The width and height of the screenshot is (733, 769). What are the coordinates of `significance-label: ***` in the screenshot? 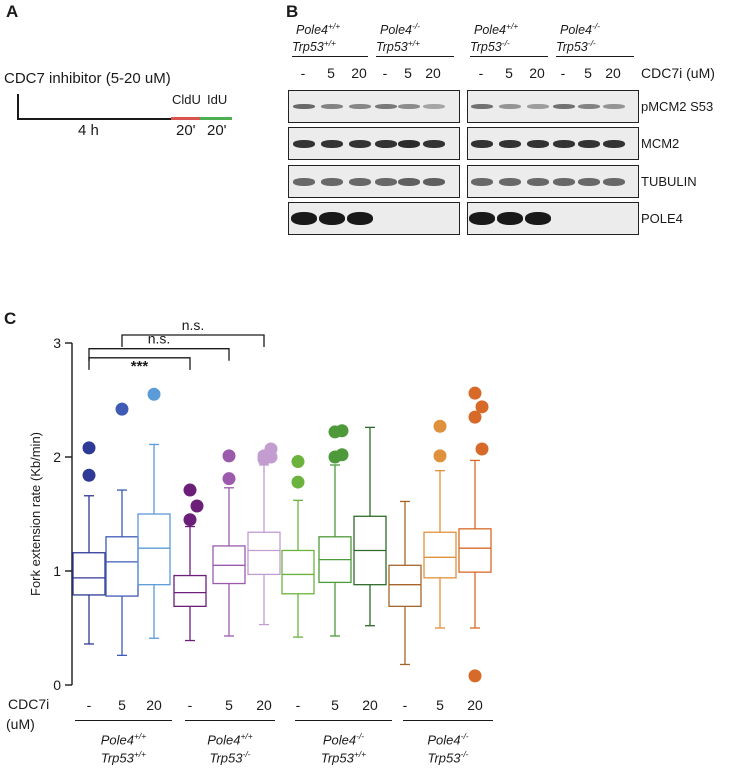 It's located at (140, 366).